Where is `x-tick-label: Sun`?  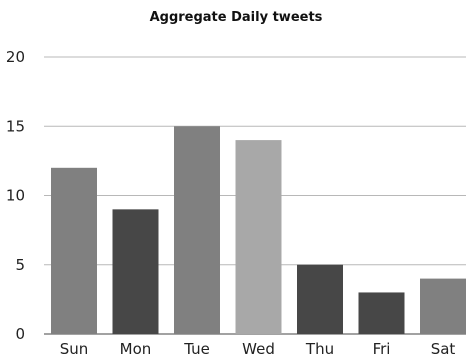 x-tick-label: Sun is located at coordinates (74, 348).